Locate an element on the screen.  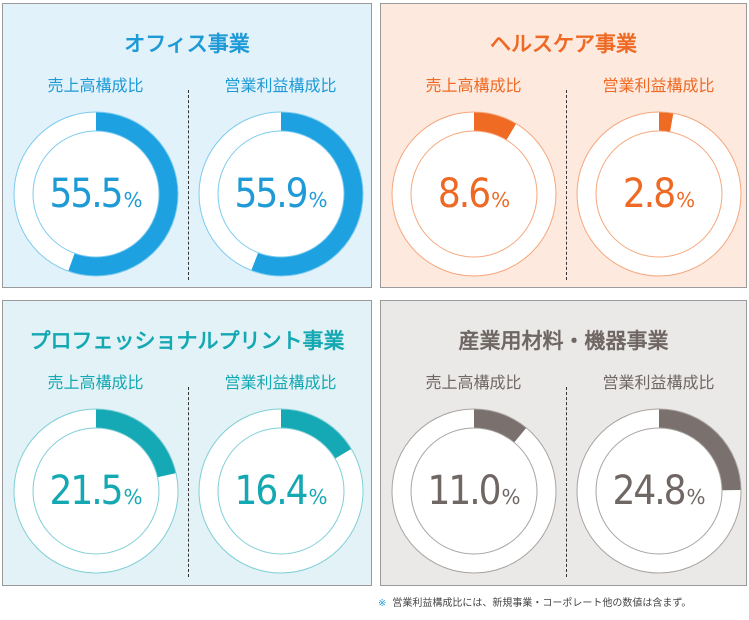
donut-value: 16.4% is located at coordinates (281, 491).